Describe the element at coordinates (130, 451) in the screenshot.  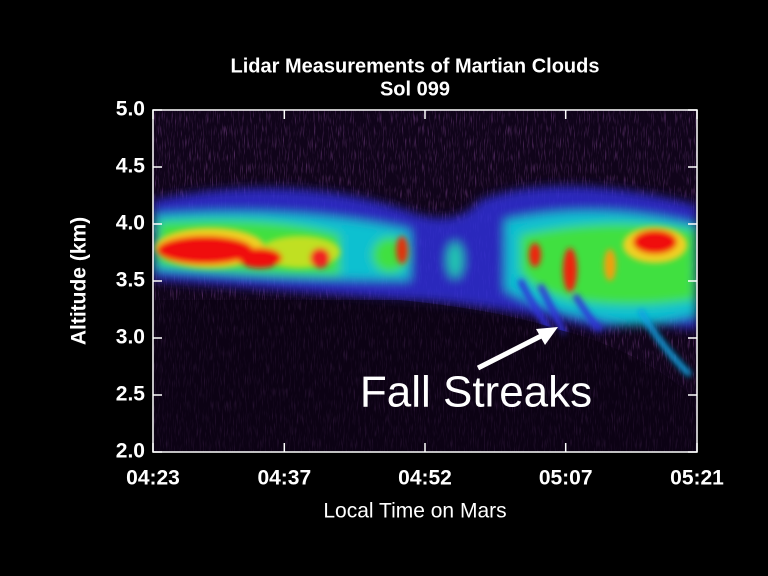
I see `y-tick-label: 2.0` at that location.